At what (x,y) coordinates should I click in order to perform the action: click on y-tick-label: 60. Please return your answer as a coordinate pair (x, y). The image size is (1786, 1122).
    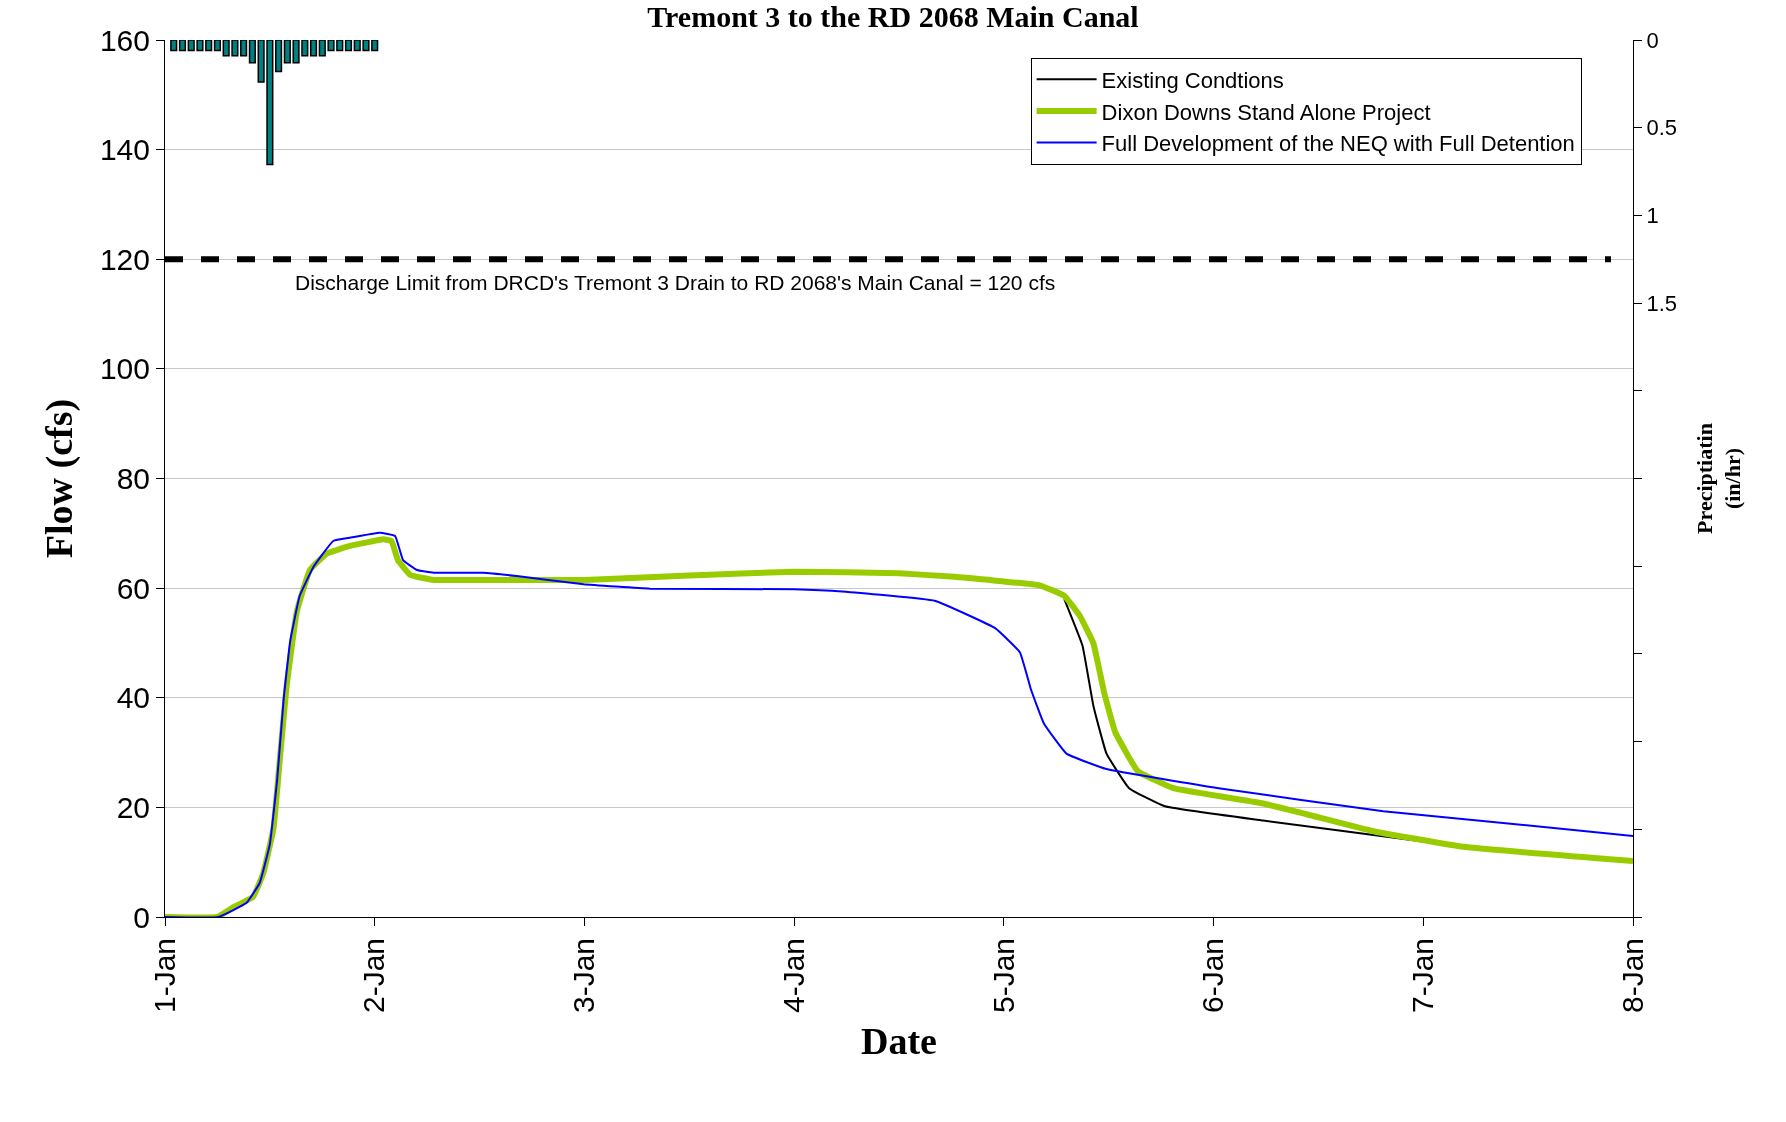
    Looking at the image, I should click on (133, 588).